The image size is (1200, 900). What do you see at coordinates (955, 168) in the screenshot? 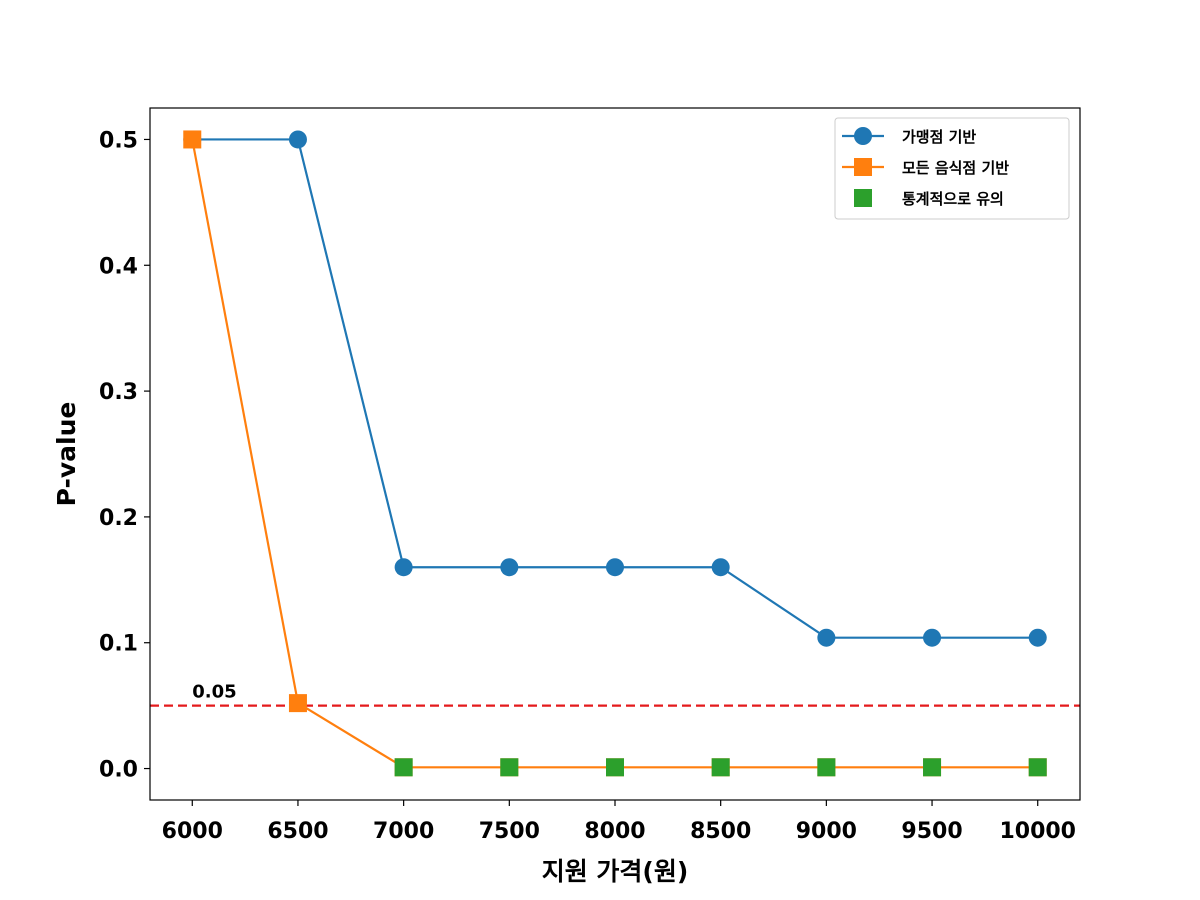
I see `legend-label-2: 모든 음식점 기반` at bounding box center [955, 168].